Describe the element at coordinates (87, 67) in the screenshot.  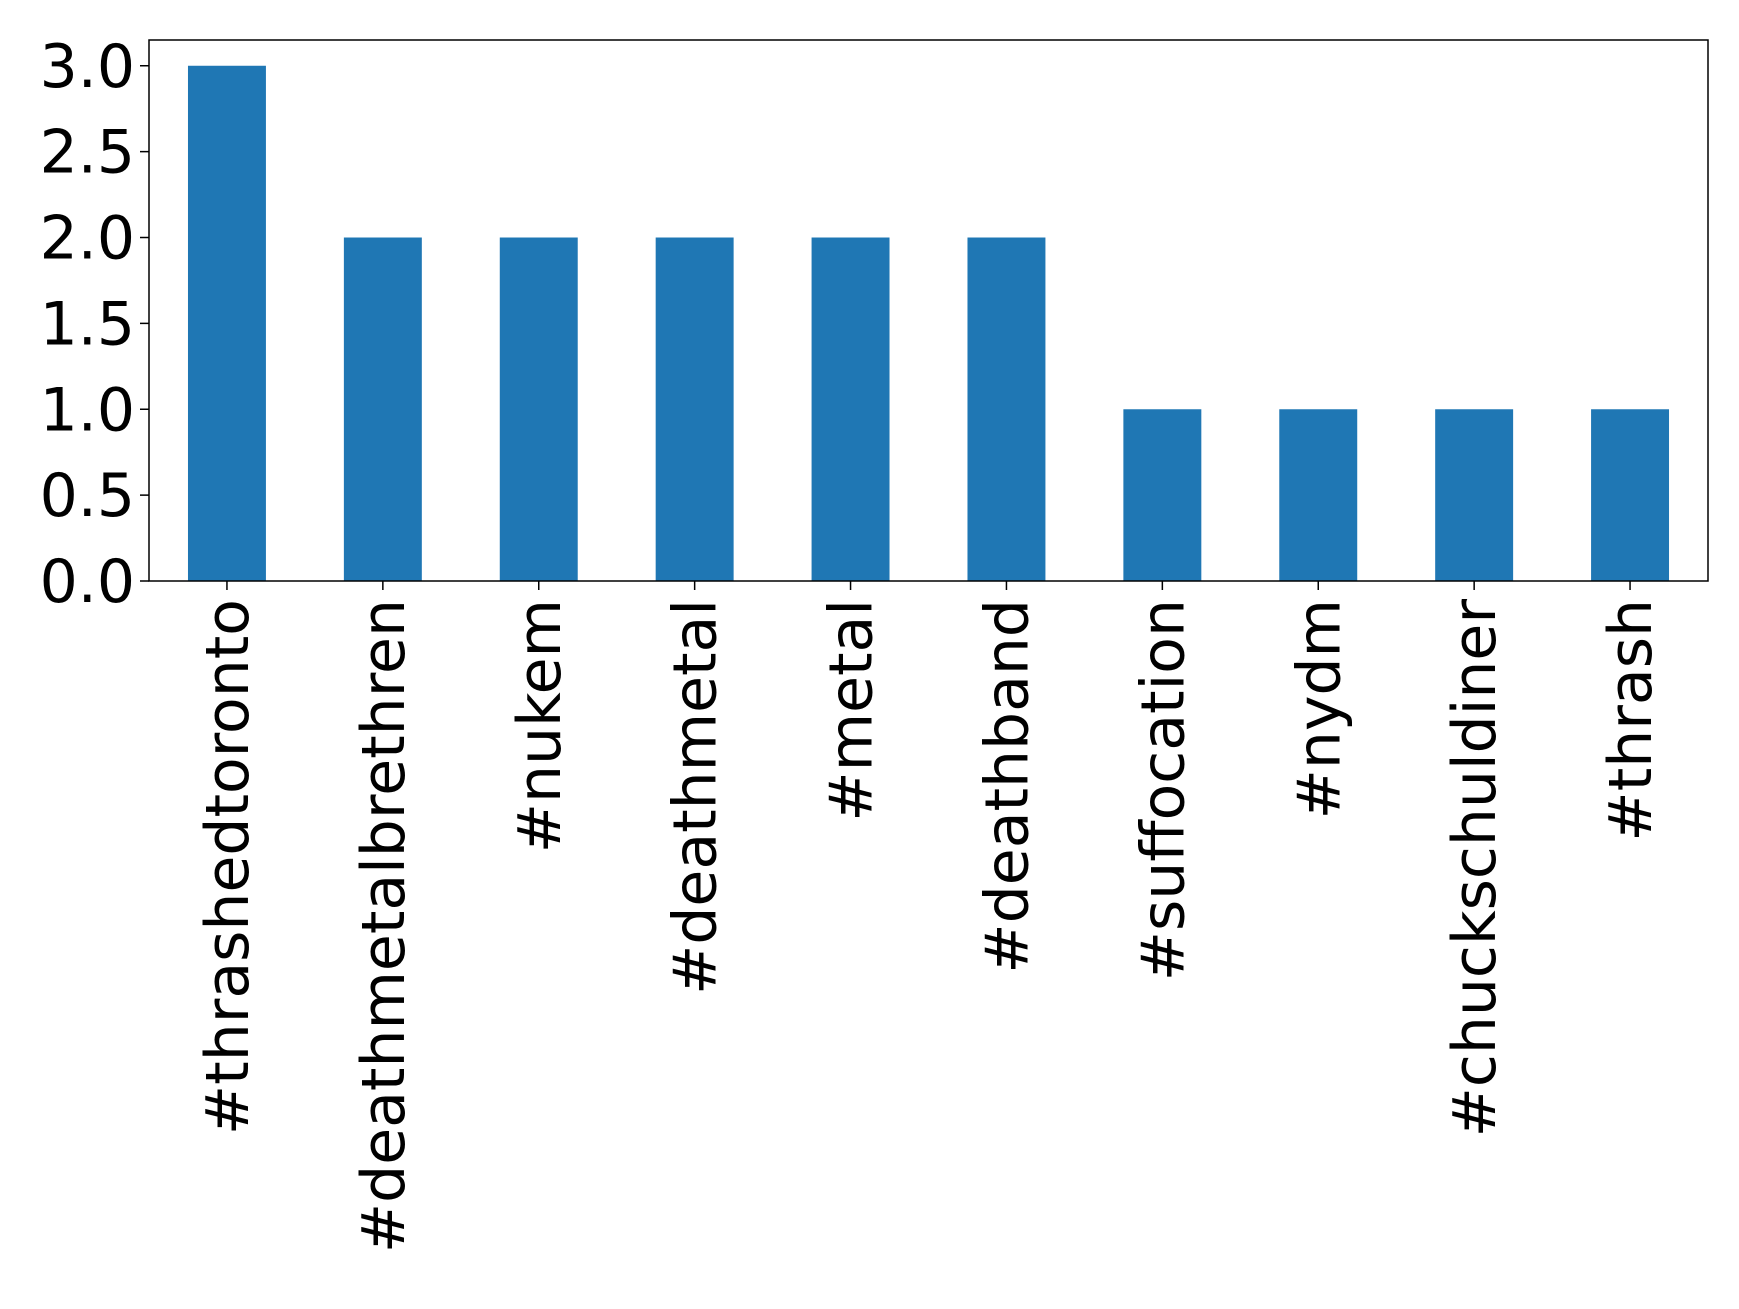
I see `y-tick-label: 3.0` at that location.